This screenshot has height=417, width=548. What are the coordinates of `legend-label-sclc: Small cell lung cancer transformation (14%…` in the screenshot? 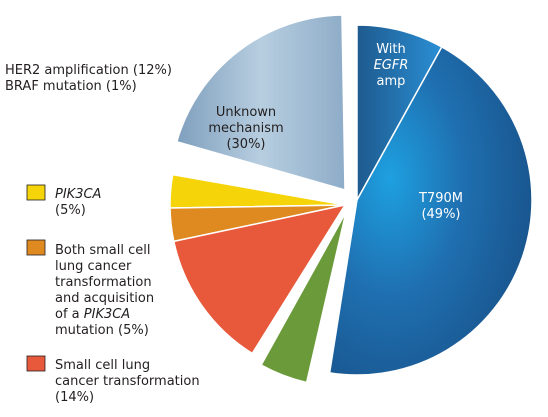 It's located at (127, 381).